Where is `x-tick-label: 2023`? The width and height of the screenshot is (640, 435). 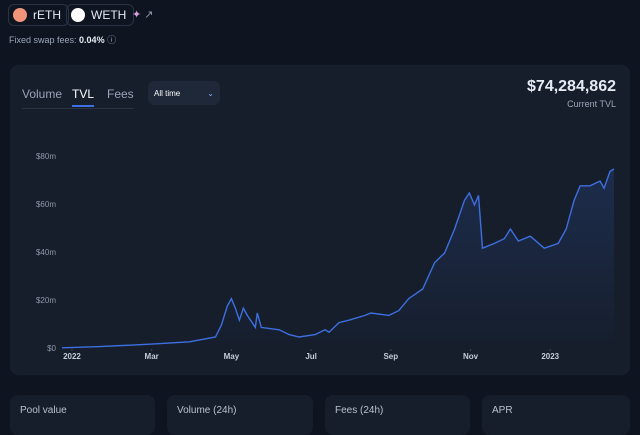 x-tick-label: 2023 is located at coordinates (550, 356).